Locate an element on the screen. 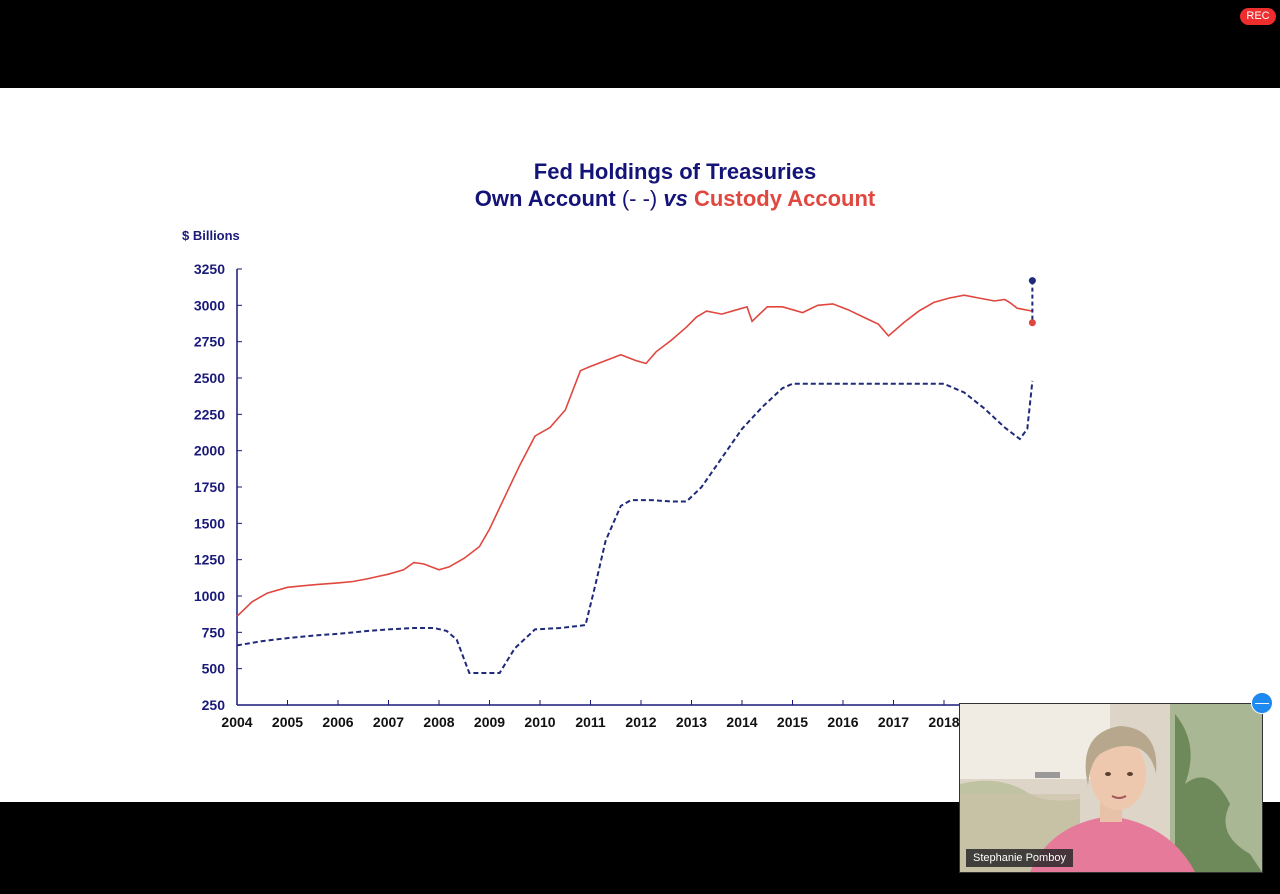 The height and width of the screenshot is (894, 1280). y-tick-label: 250 is located at coordinates (214, 705).